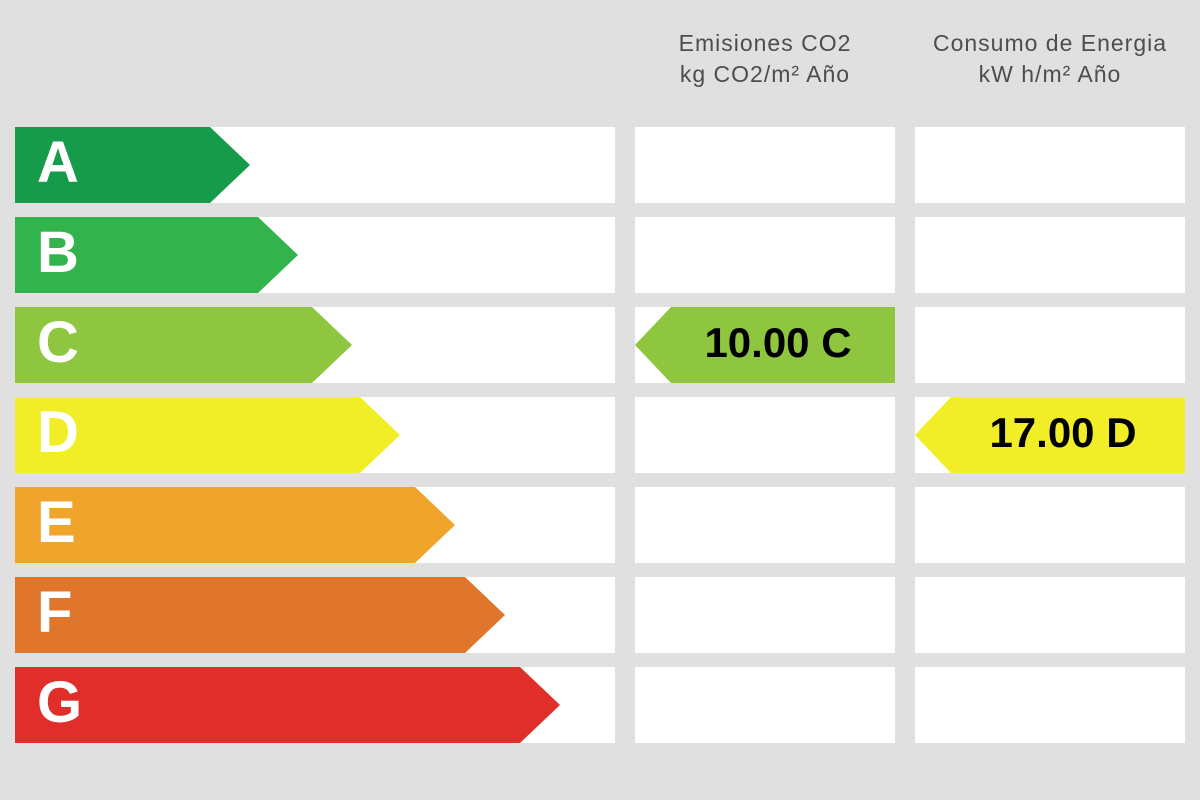 This screenshot has height=800, width=1200. What do you see at coordinates (55, 612) in the screenshot?
I see `rating-letter-f: F` at bounding box center [55, 612].